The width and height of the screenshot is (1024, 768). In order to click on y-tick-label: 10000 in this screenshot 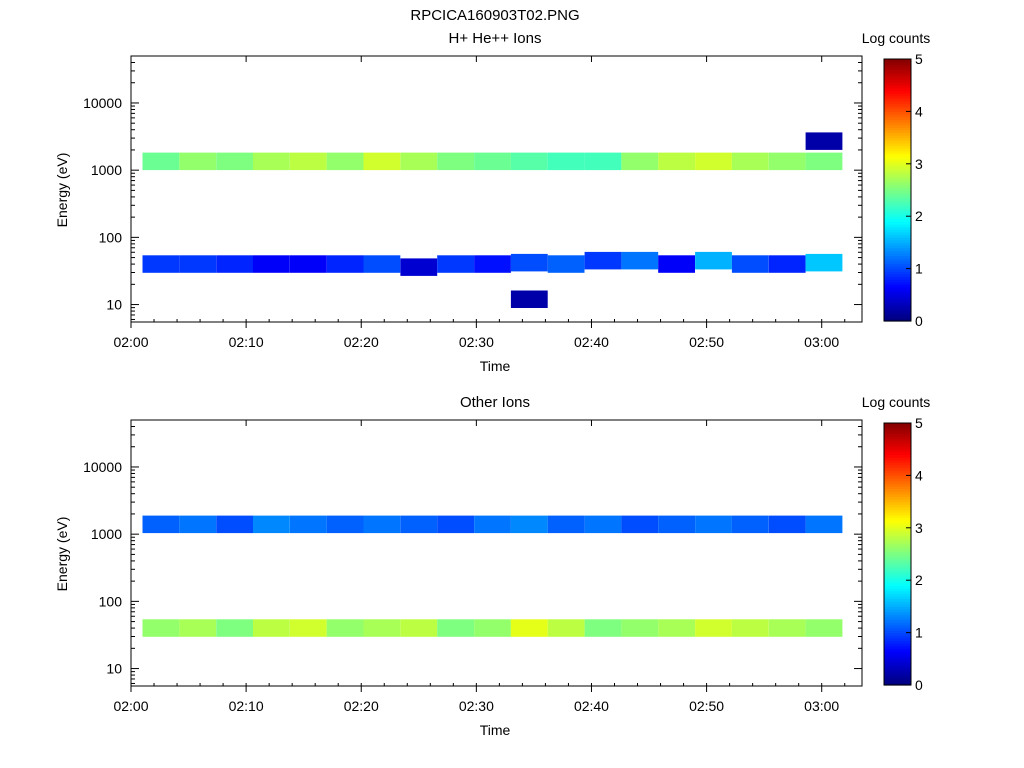, I will do `click(102, 467)`.